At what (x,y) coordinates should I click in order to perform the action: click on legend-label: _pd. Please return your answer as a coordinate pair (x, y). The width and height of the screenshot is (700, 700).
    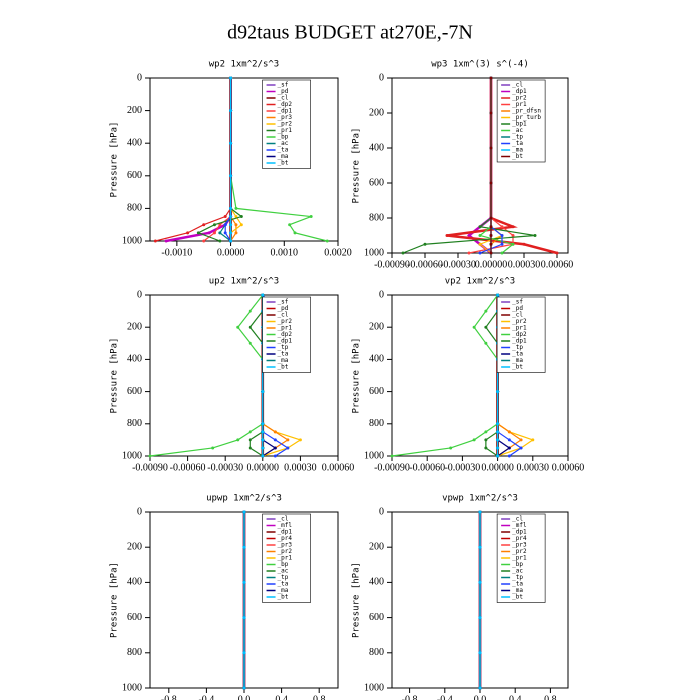
    Looking at the image, I should click on (283, 91).